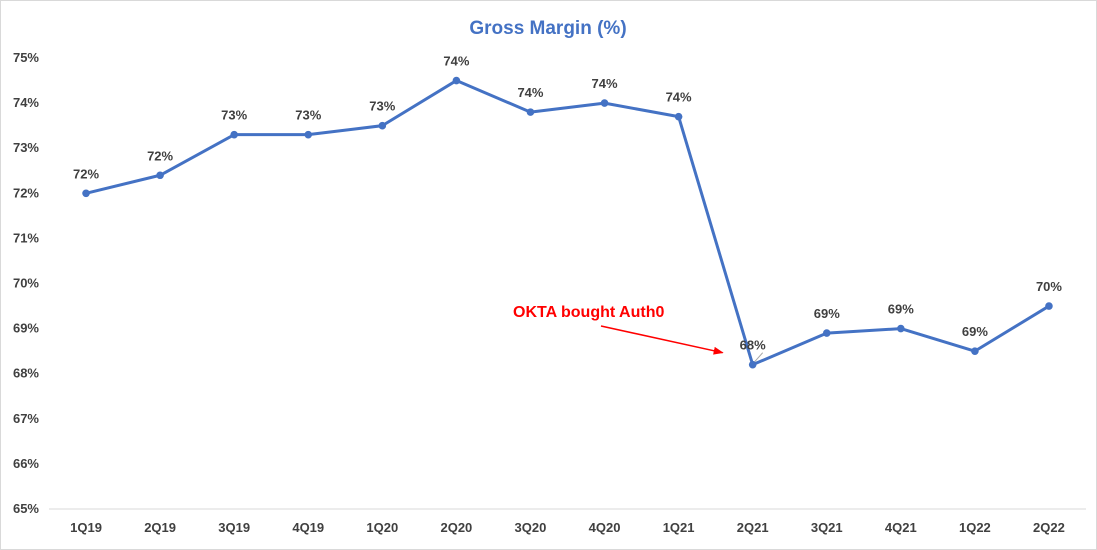 This screenshot has width=1097, height=550. I want to click on annotation-arrow, so click(662, 340).